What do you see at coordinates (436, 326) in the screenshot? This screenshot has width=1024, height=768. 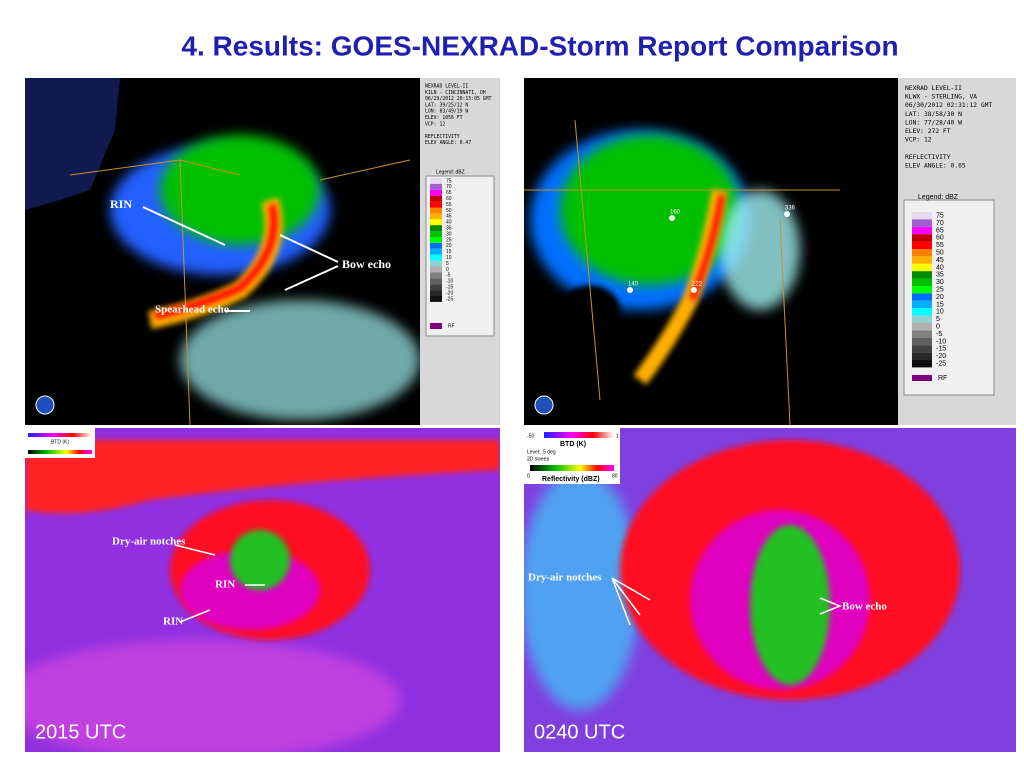 I see `rf-swatch` at bounding box center [436, 326].